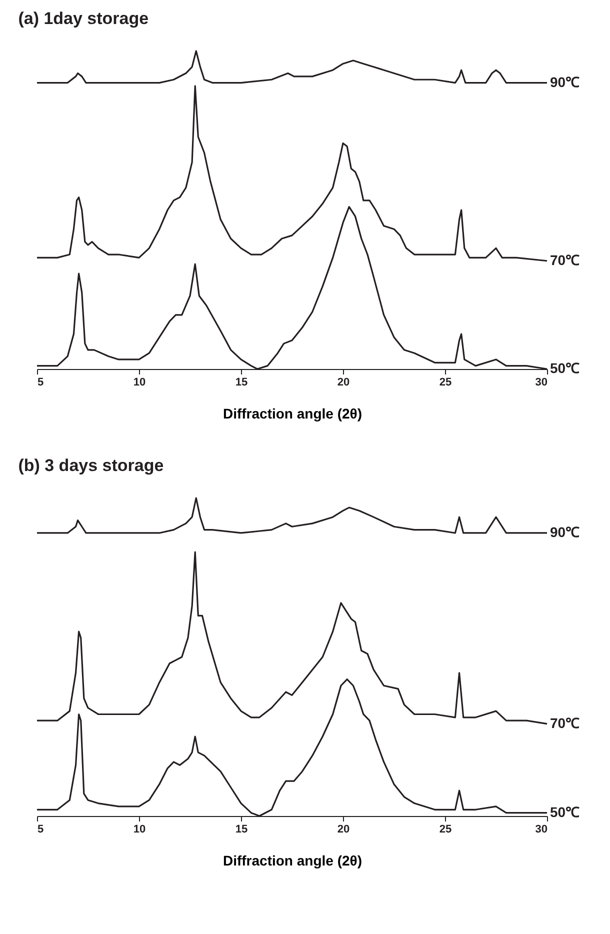  I want to click on chart-title: (b) 3 days storage, so click(91, 466).